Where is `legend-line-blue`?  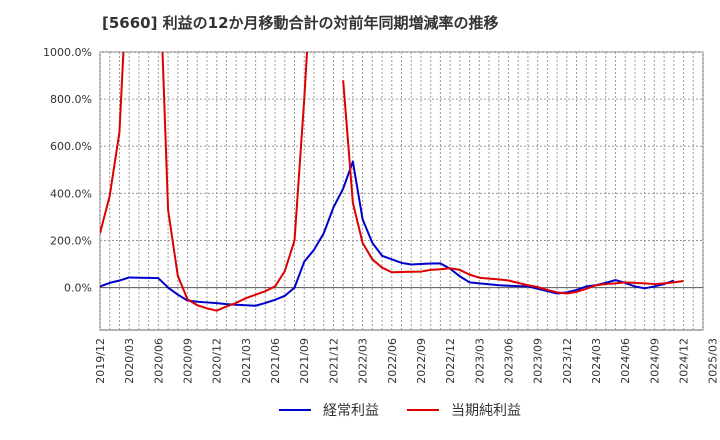
legend-line-blue is located at coordinates (295, 410).